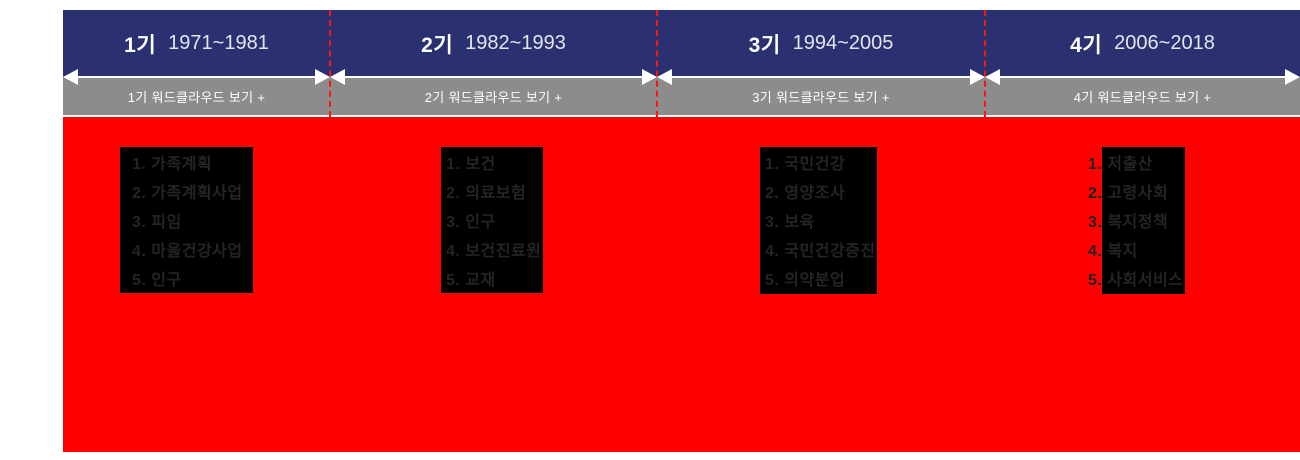  Describe the element at coordinates (157, 222) in the screenshot. I see `keyword-item: 3. 피임` at that location.